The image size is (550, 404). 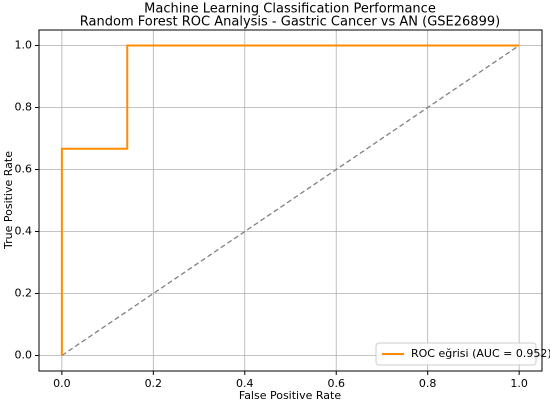 I want to click on x-tick-label: 0.4, so click(x=245, y=383).